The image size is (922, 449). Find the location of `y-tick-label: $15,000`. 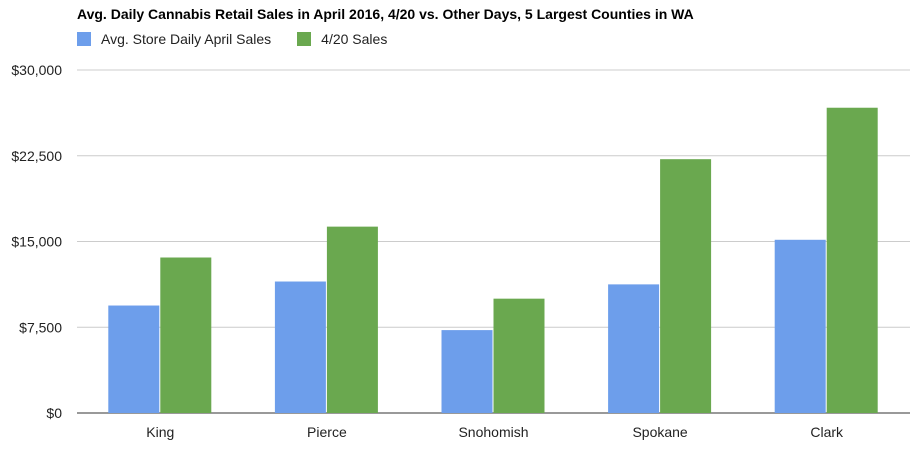

y-tick-label: $15,000 is located at coordinates (36, 242).